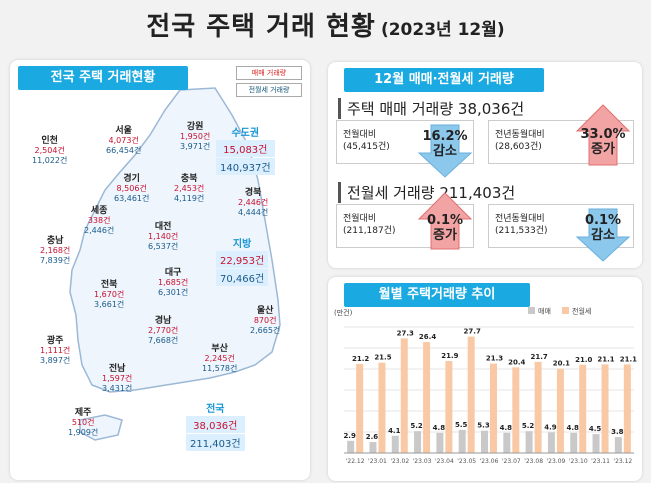  What do you see at coordinates (55, 250) in the screenshot?
I see `region-sales: 2,168건` at bounding box center [55, 250].